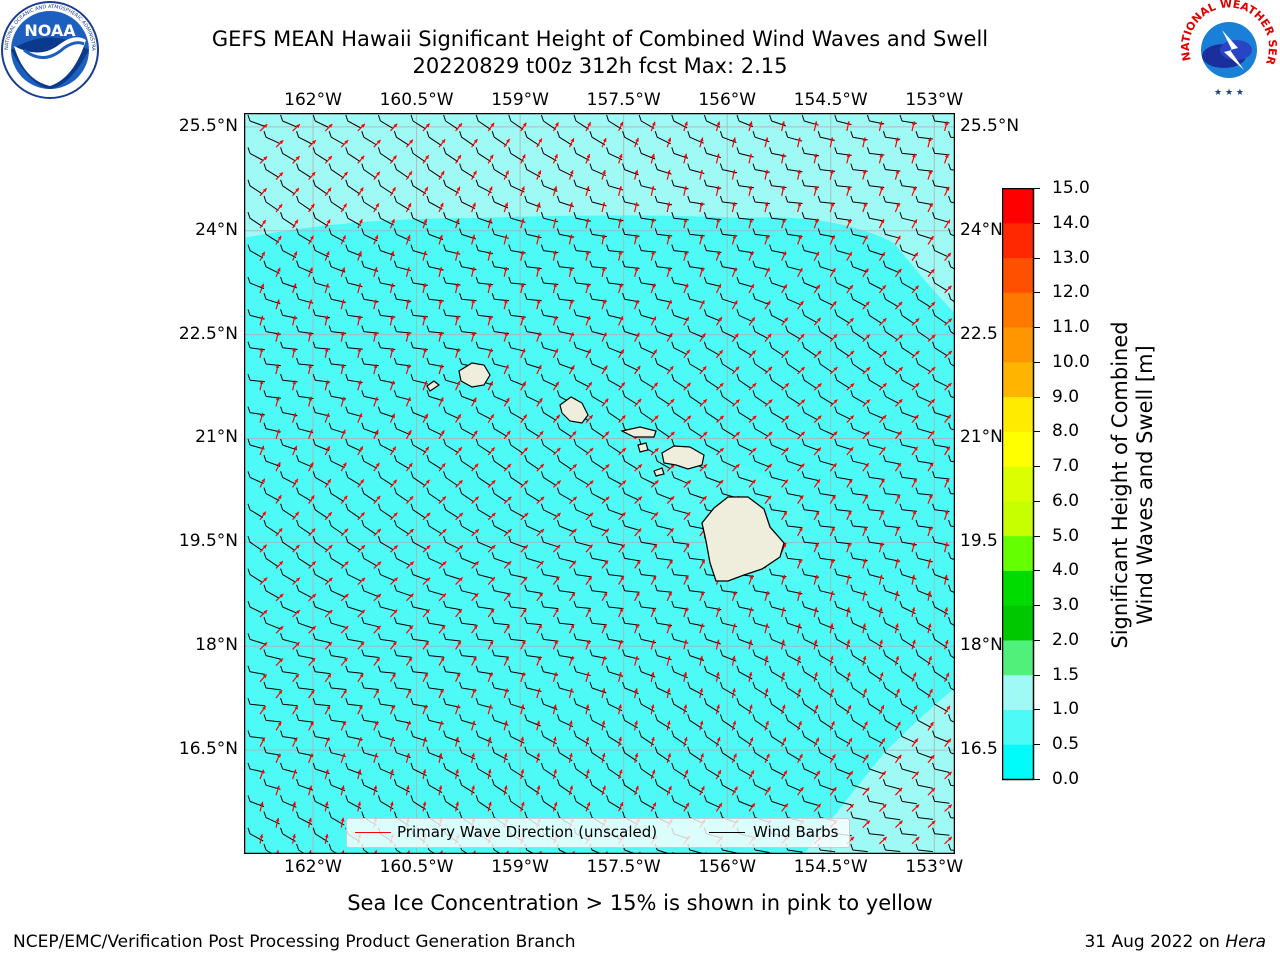 This screenshot has height=960, width=1280. I want to click on lat-tick-label-right: 25.5°N, so click(990, 125).